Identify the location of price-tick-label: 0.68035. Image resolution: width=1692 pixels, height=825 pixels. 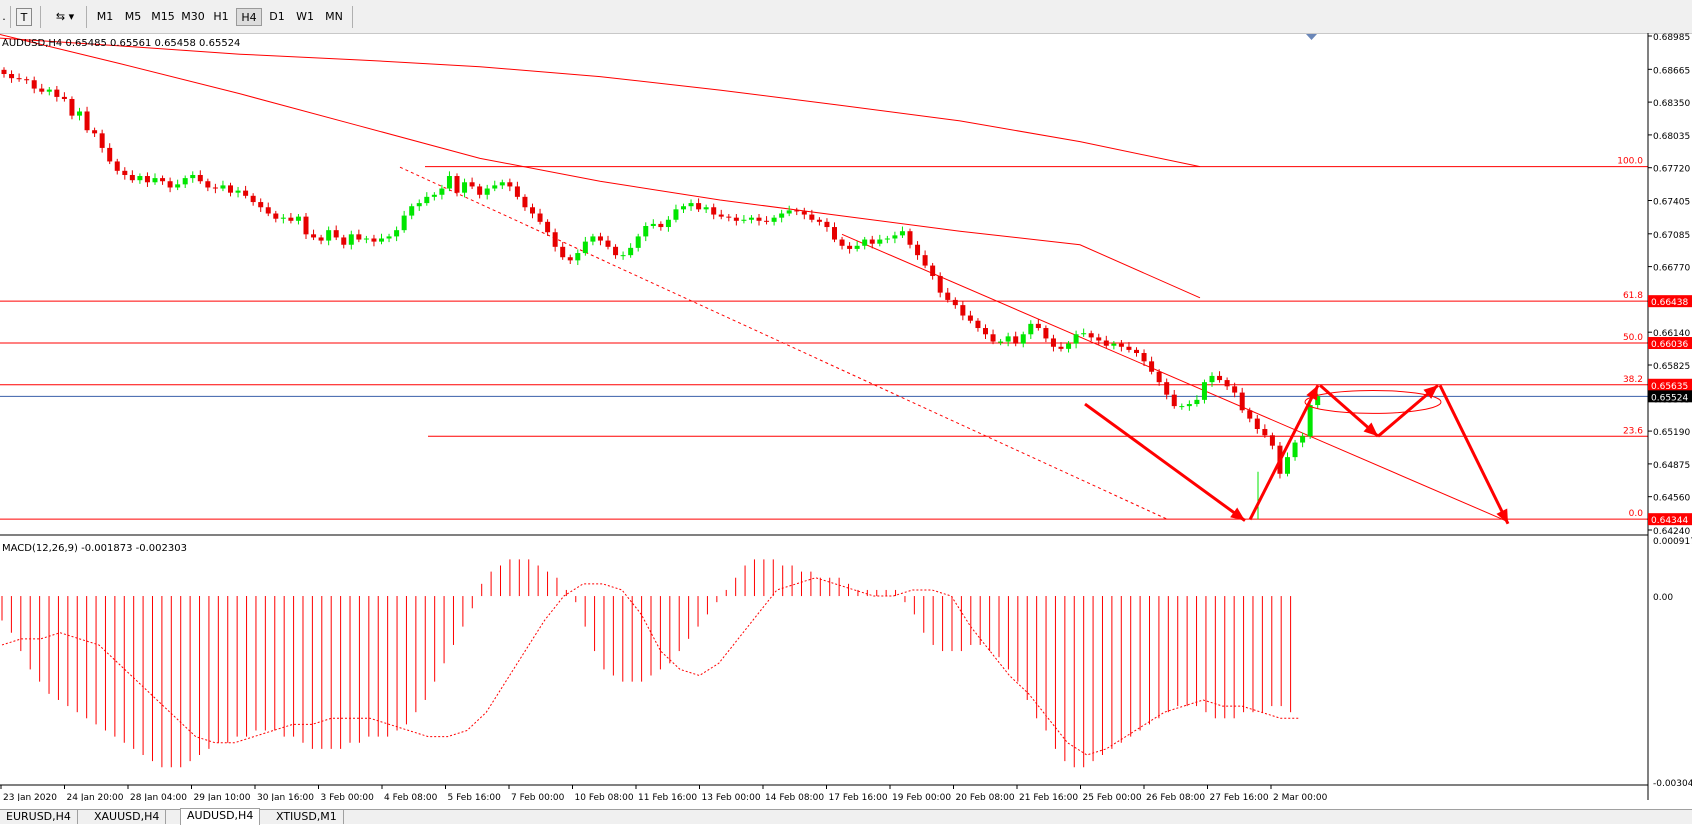
(1671, 137).